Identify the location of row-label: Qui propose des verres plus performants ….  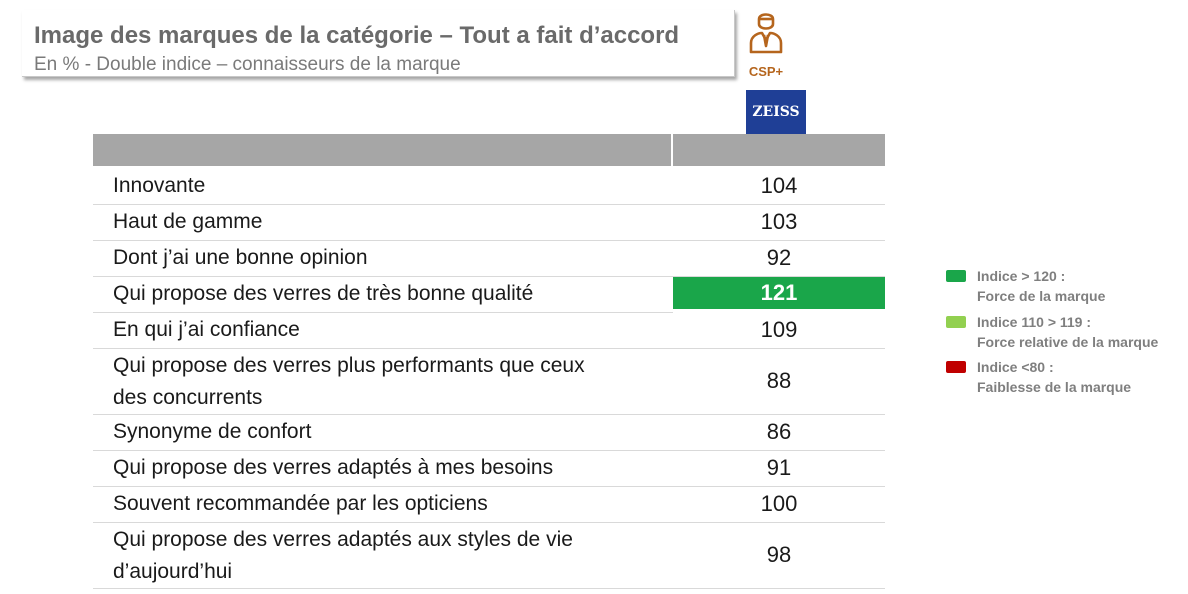
(349, 365).